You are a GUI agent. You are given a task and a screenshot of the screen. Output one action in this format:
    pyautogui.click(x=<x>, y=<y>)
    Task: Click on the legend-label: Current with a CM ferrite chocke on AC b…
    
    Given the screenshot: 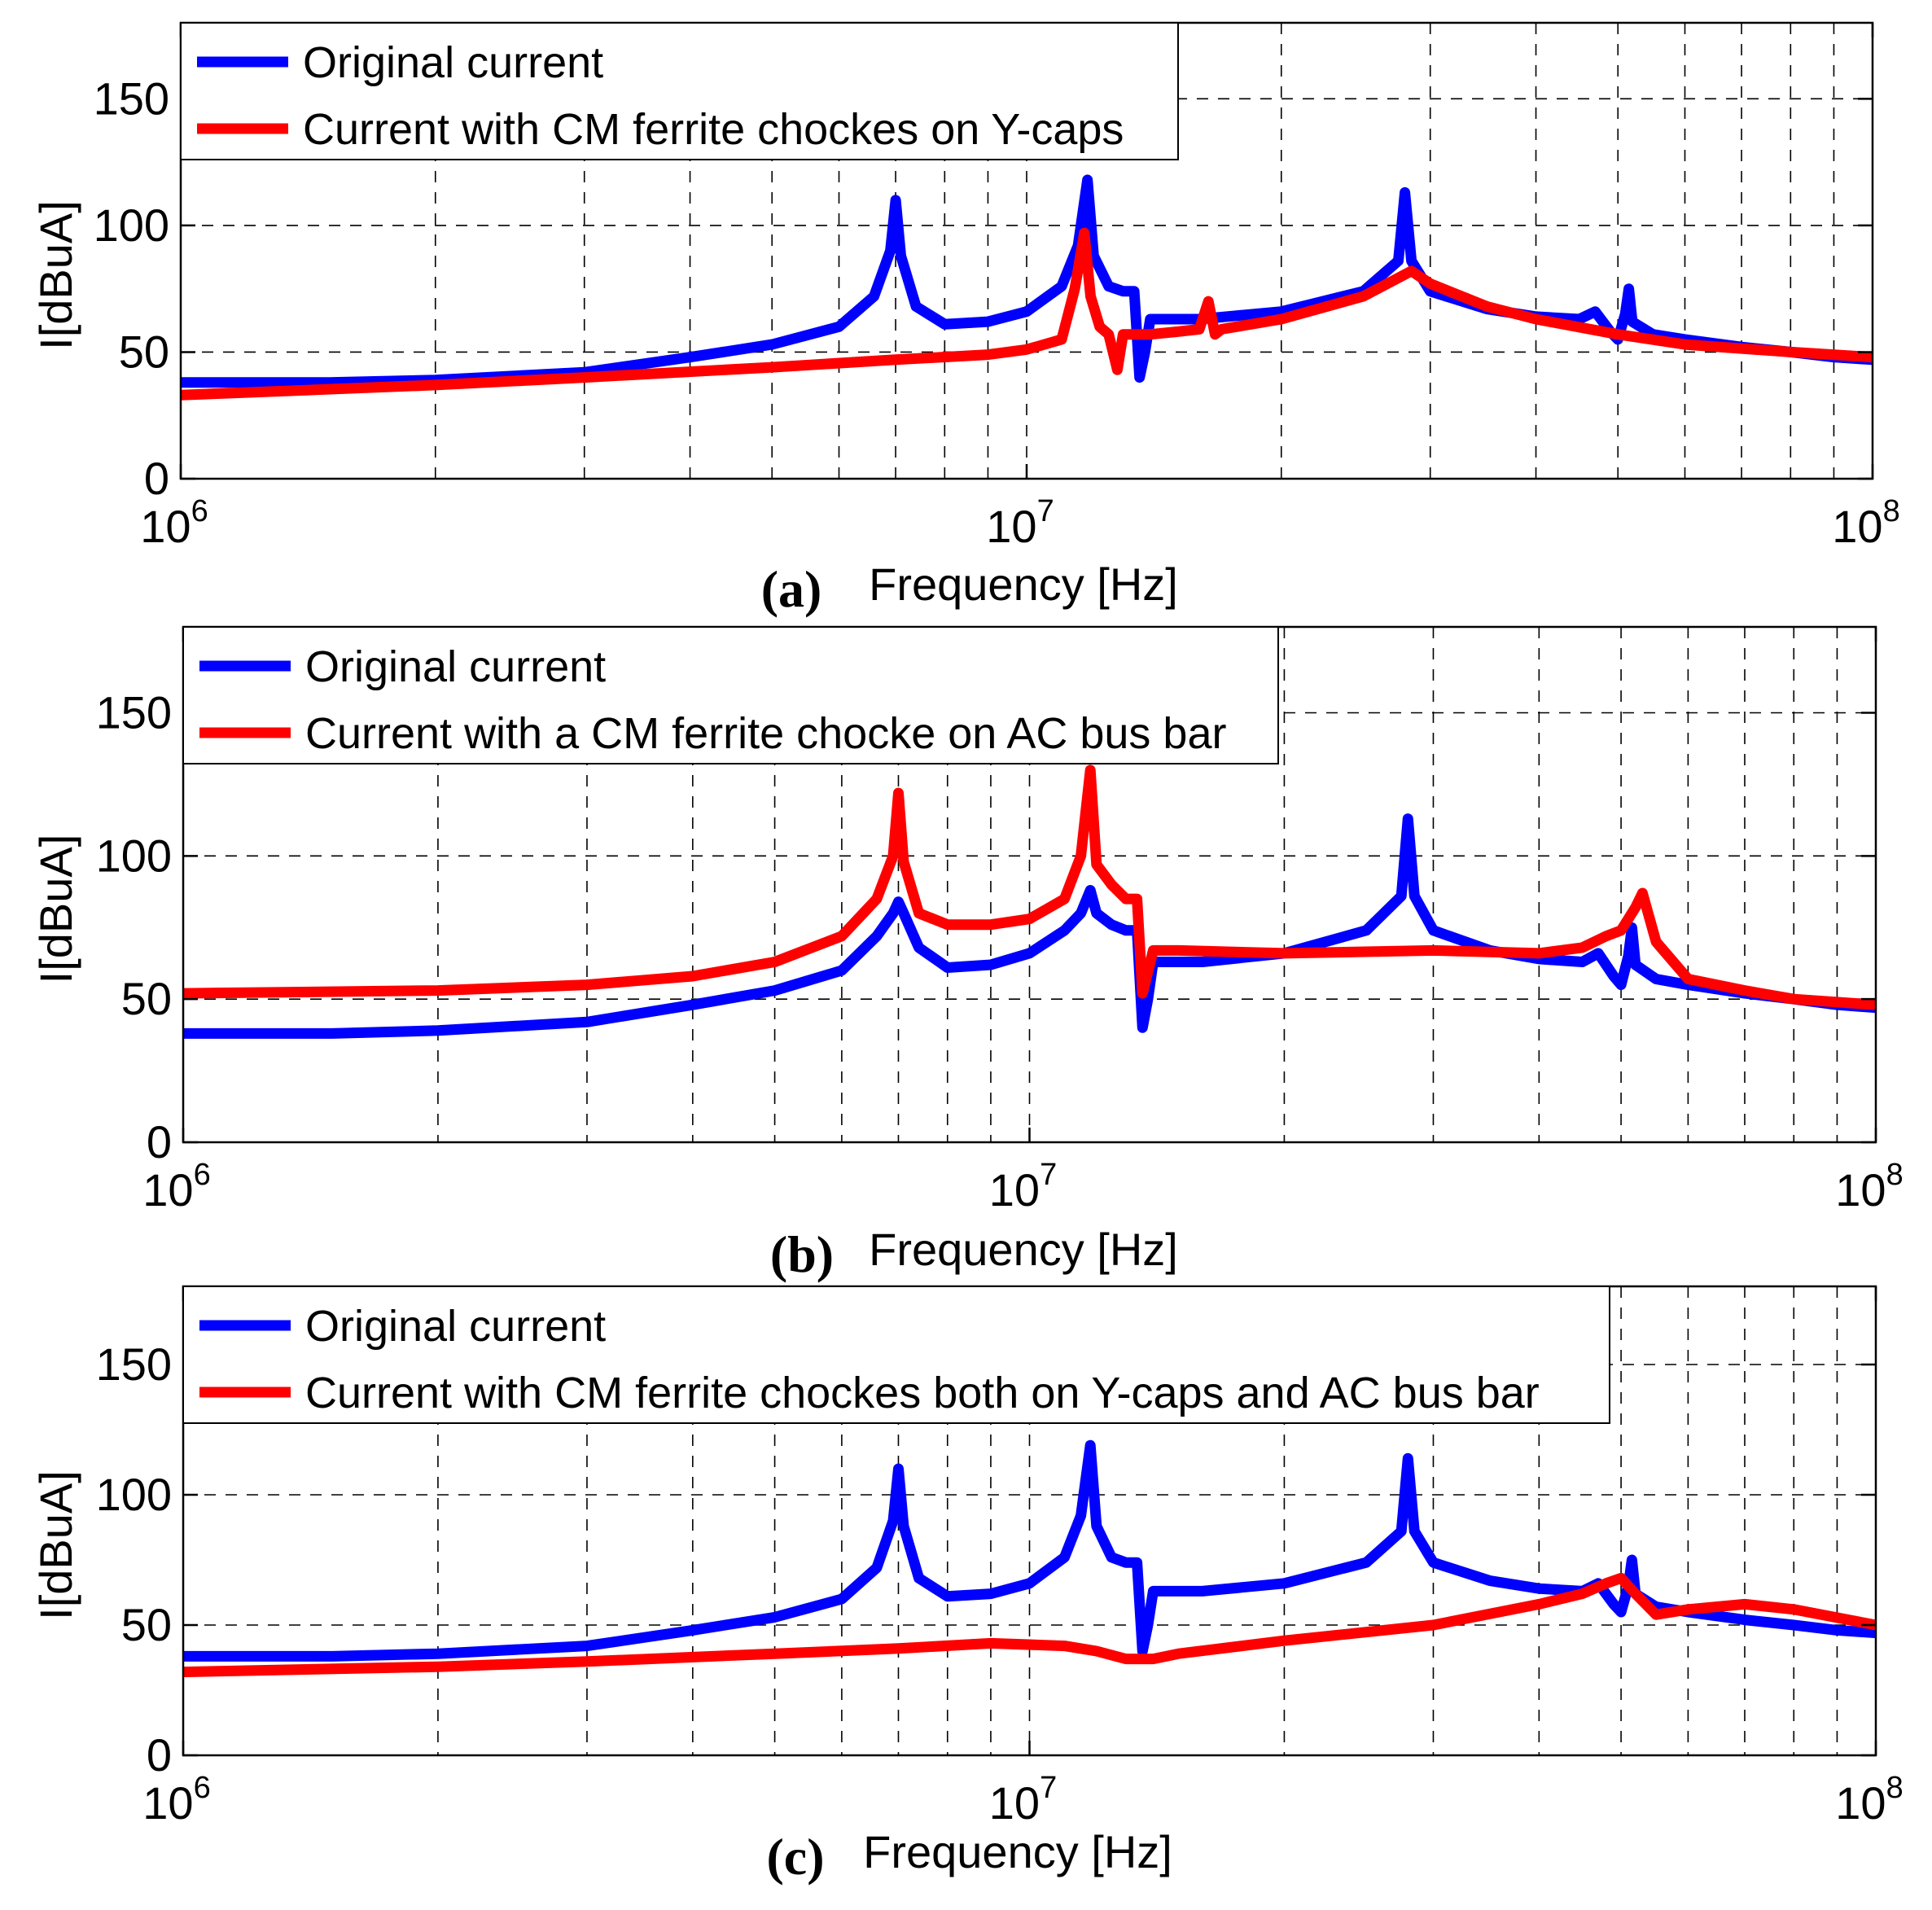 What is the action you would take?
    pyautogui.click(x=765, y=733)
    